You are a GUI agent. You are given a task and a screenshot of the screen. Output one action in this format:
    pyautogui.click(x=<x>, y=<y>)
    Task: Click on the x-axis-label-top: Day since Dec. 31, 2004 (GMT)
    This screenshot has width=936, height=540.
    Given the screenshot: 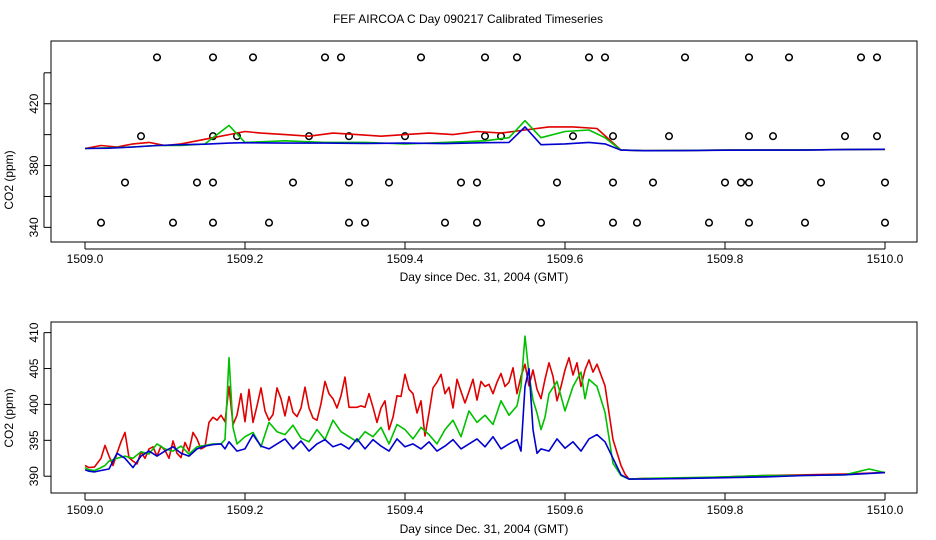 What is the action you would take?
    pyautogui.click(x=484, y=277)
    